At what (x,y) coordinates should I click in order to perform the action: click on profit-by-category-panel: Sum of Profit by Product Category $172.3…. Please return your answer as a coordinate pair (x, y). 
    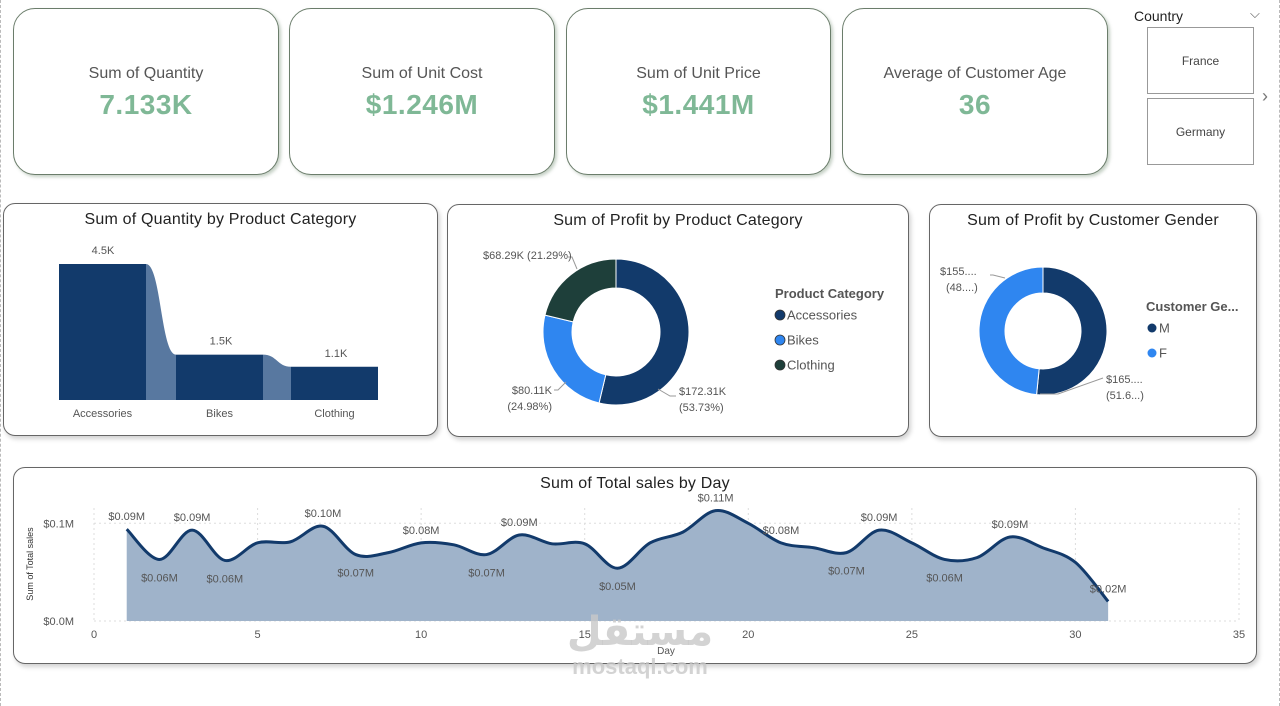
    Looking at the image, I should click on (678, 320).